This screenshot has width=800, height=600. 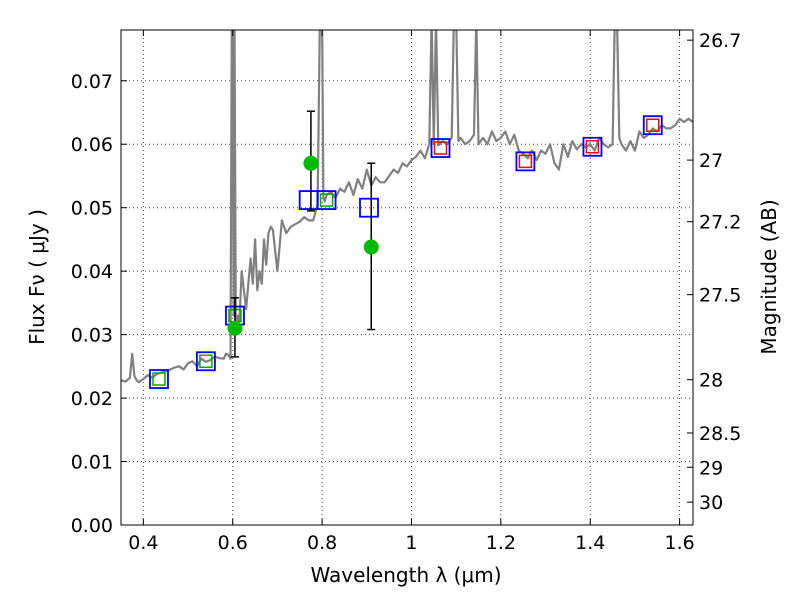 I want to click on x-tick-label: 0.8, so click(x=322, y=543).